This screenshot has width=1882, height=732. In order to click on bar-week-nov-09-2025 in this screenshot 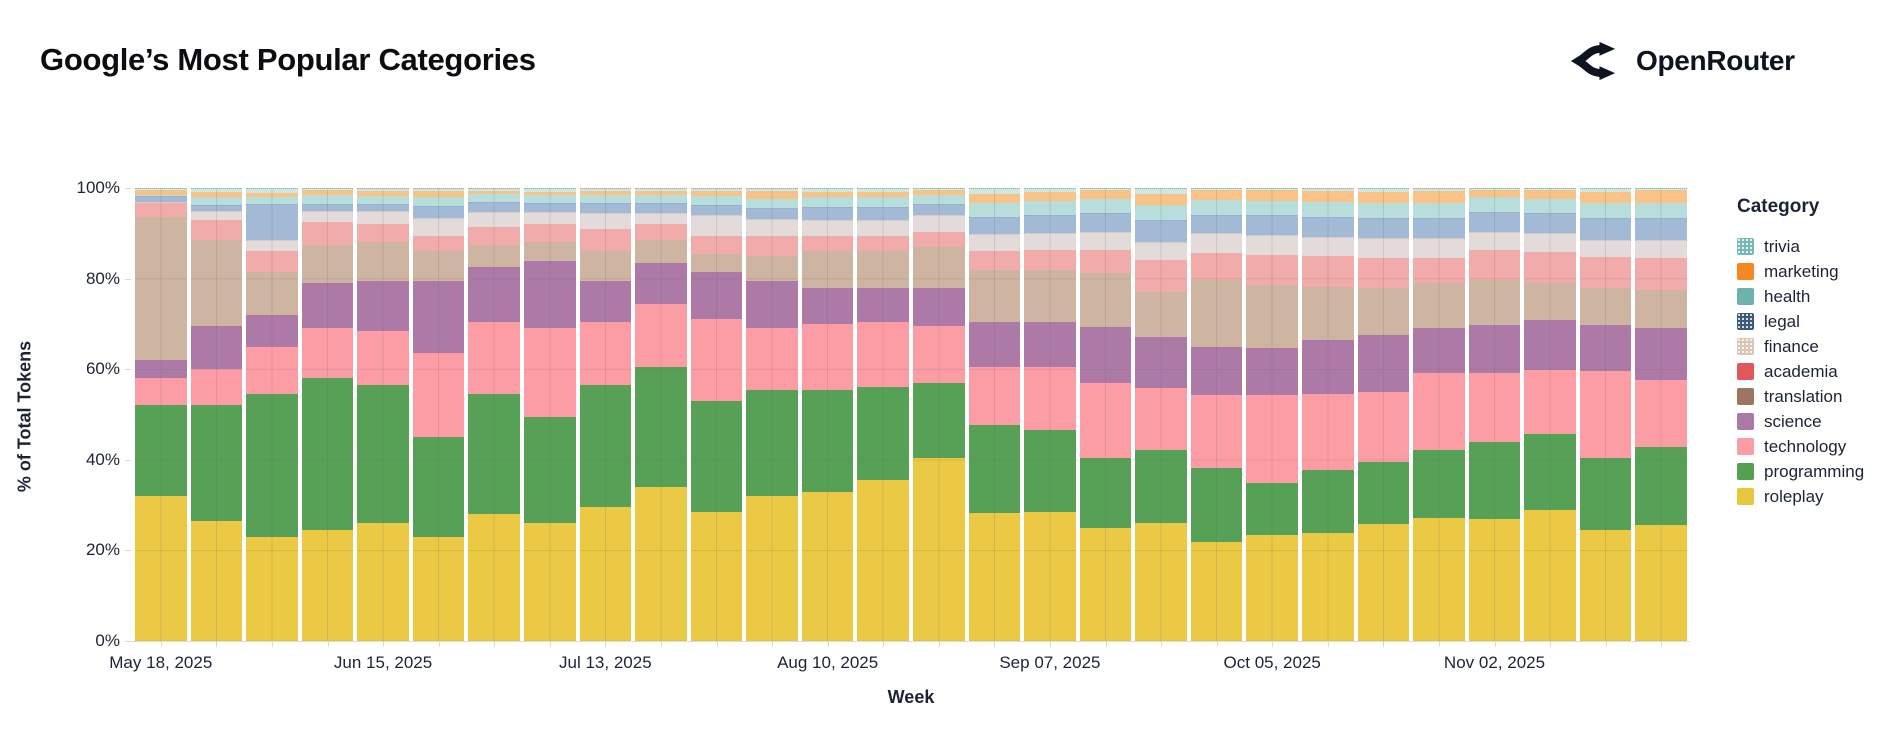, I will do `click(1550, 414)`.